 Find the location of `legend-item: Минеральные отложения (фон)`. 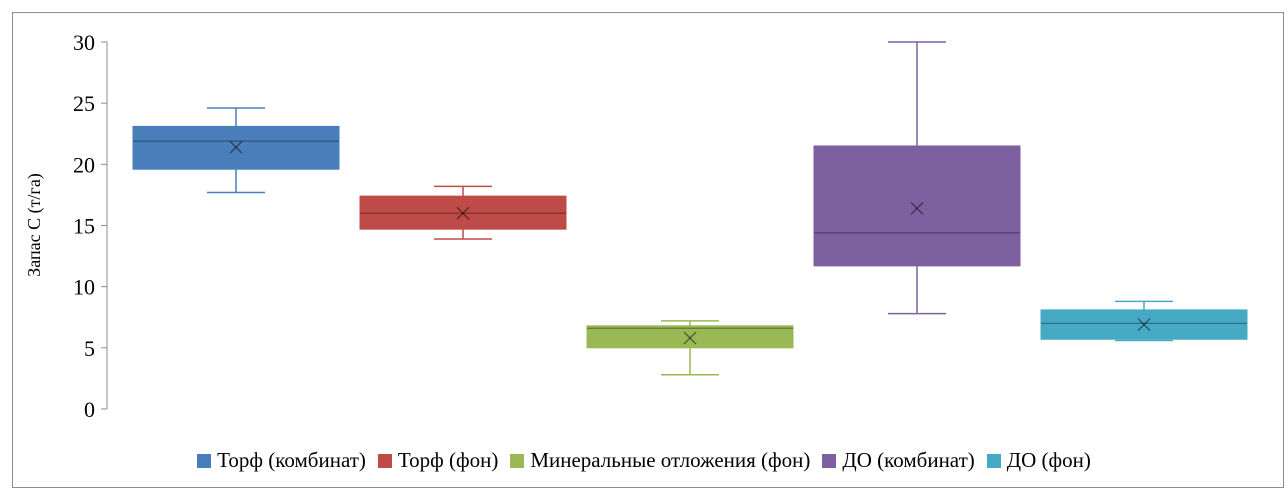

legend-item: Минеральные отложения (фон) is located at coordinates (660, 460).